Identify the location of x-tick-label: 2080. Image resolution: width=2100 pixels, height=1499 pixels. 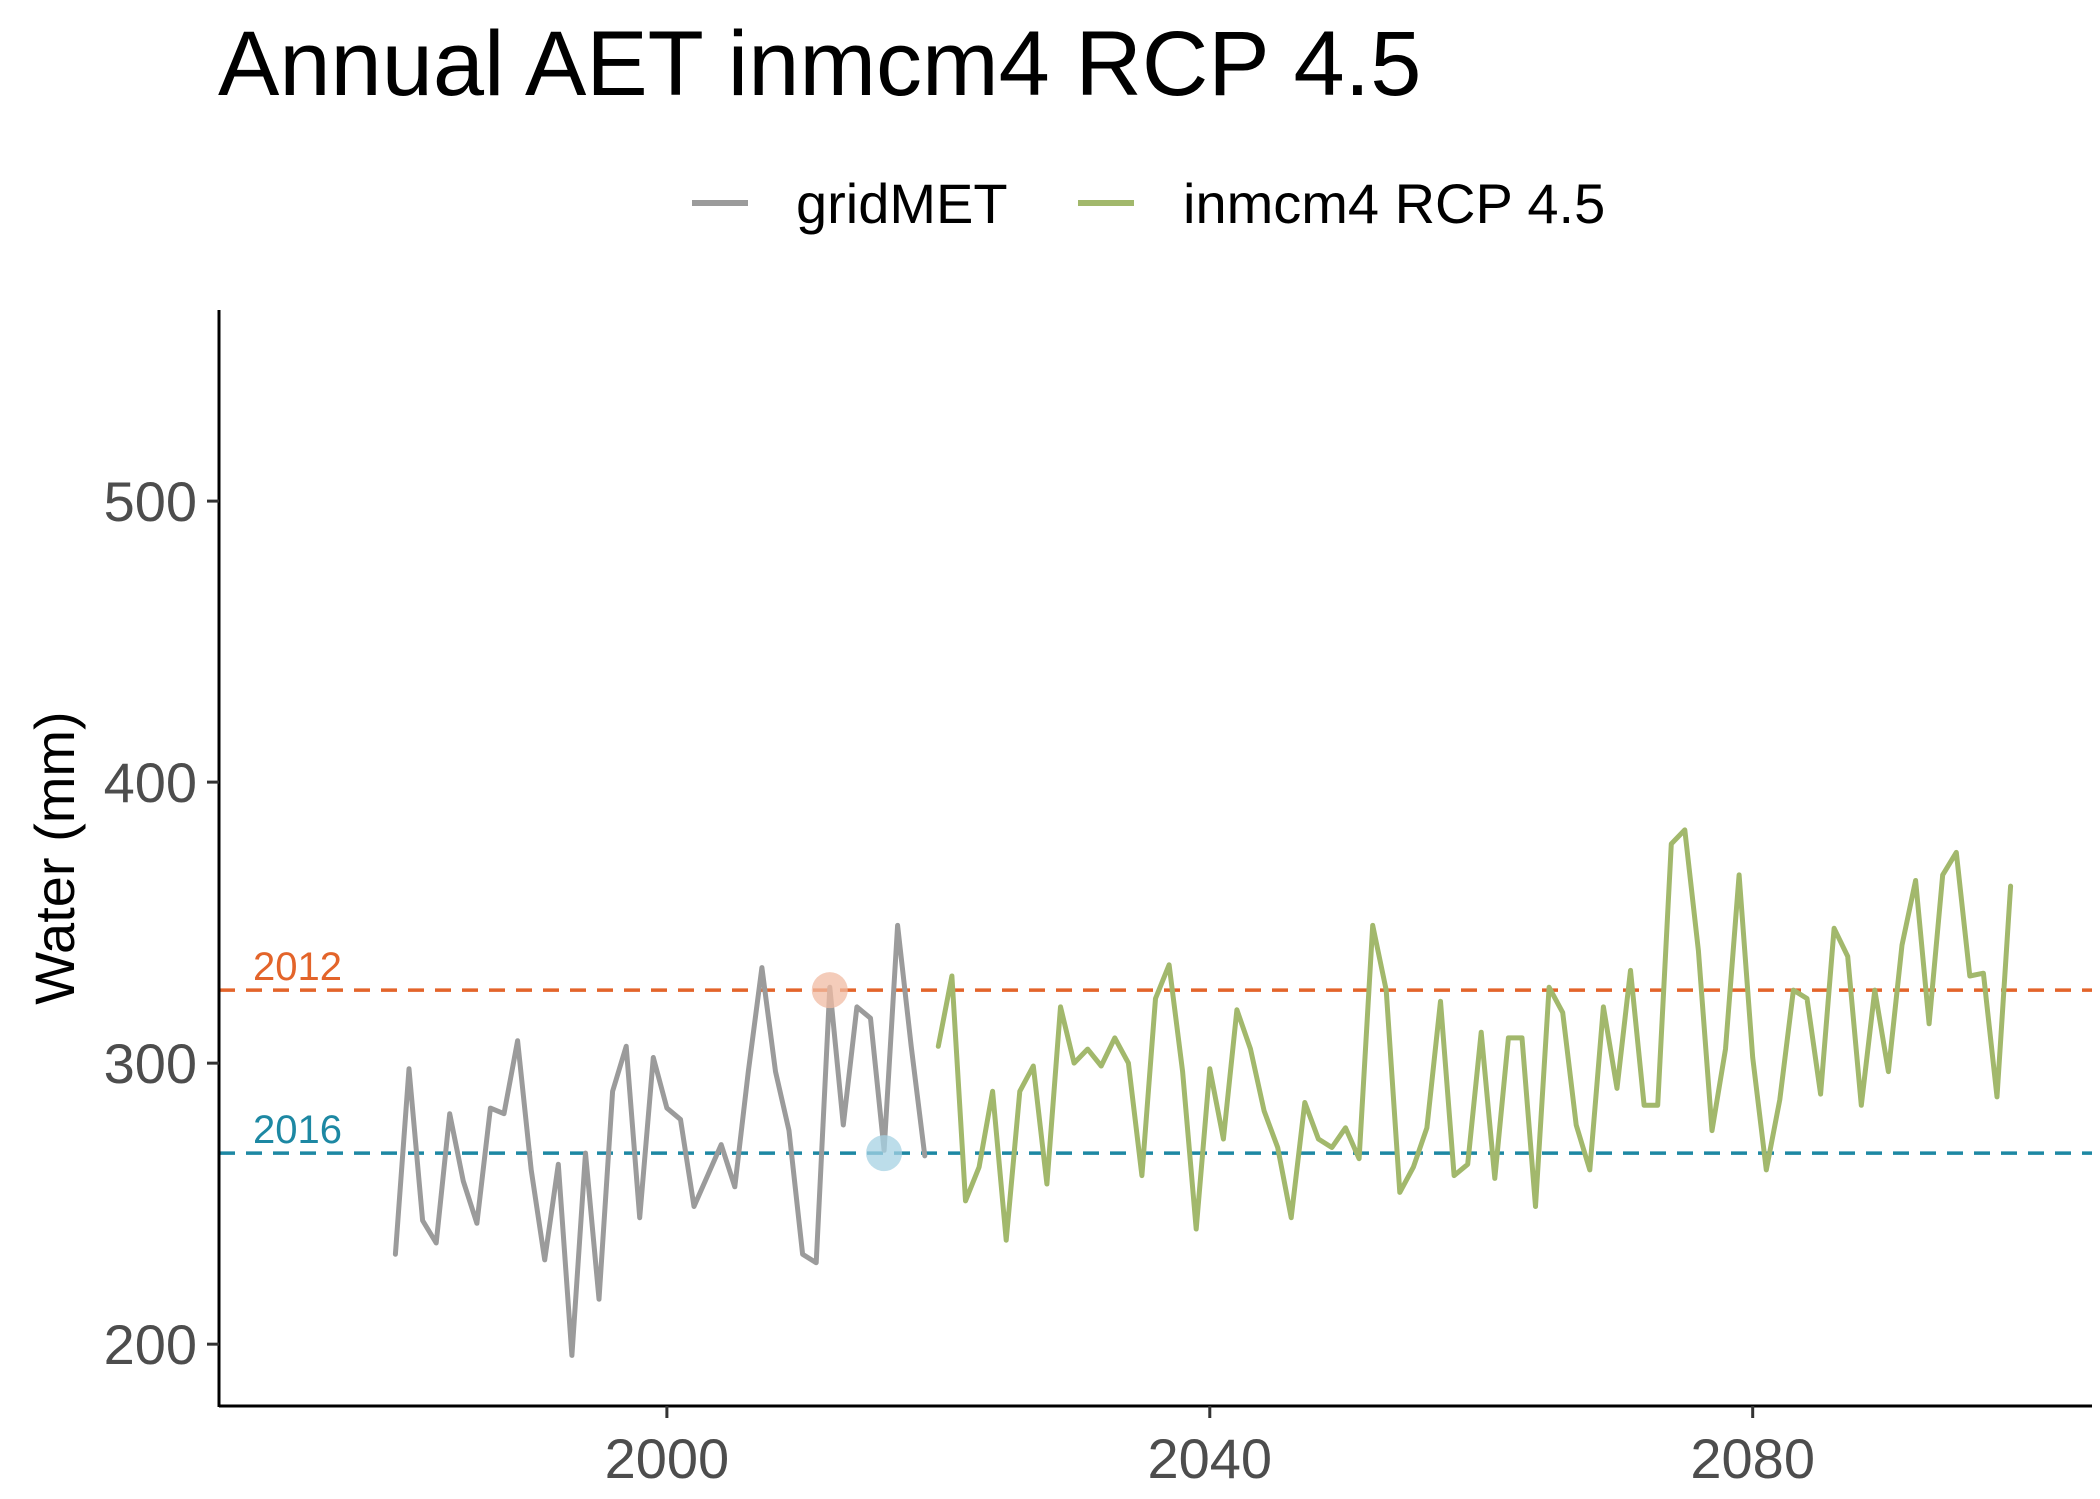
(1752, 1458).